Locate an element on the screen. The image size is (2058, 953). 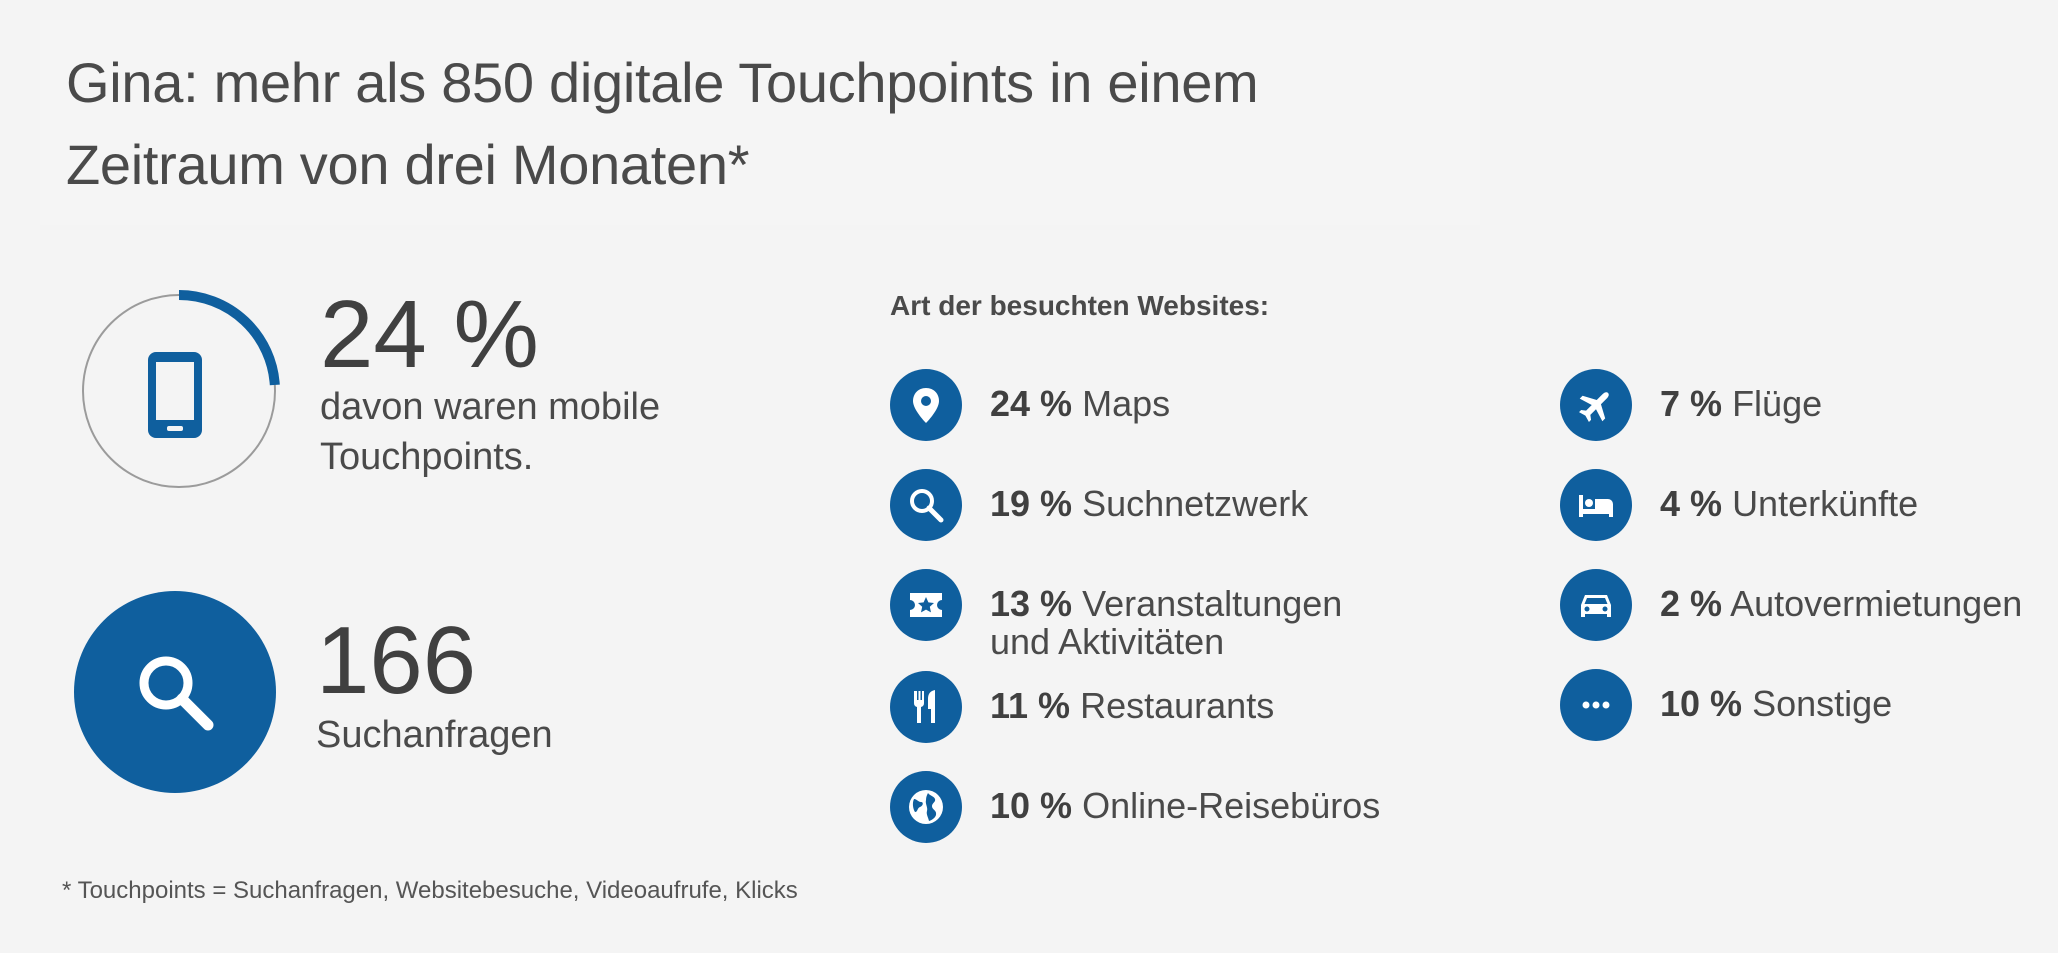
mobile-share-ring is located at coordinates (181, 389).